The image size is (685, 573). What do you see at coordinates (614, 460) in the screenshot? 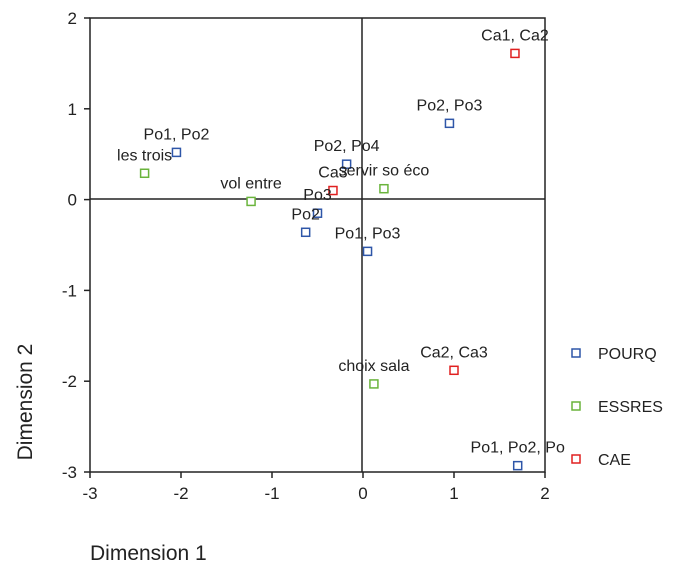
I see `legend-label: CAE` at bounding box center [614, 460].